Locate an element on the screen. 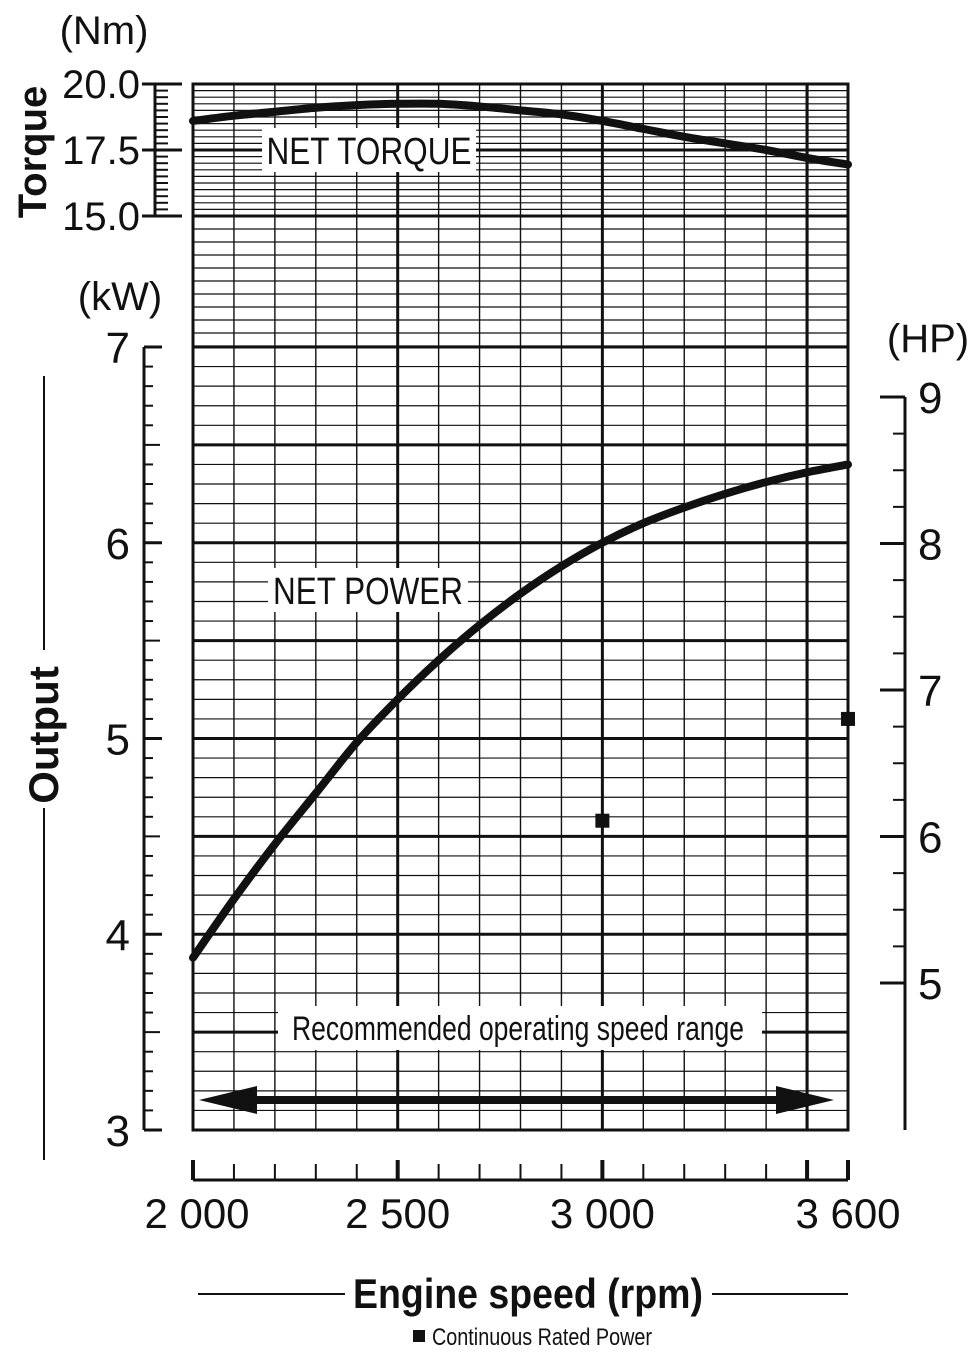 The height and width of the screenshot is (1354, 968). net-power-series-label: NET POWER is located at coordinates (368, 592).